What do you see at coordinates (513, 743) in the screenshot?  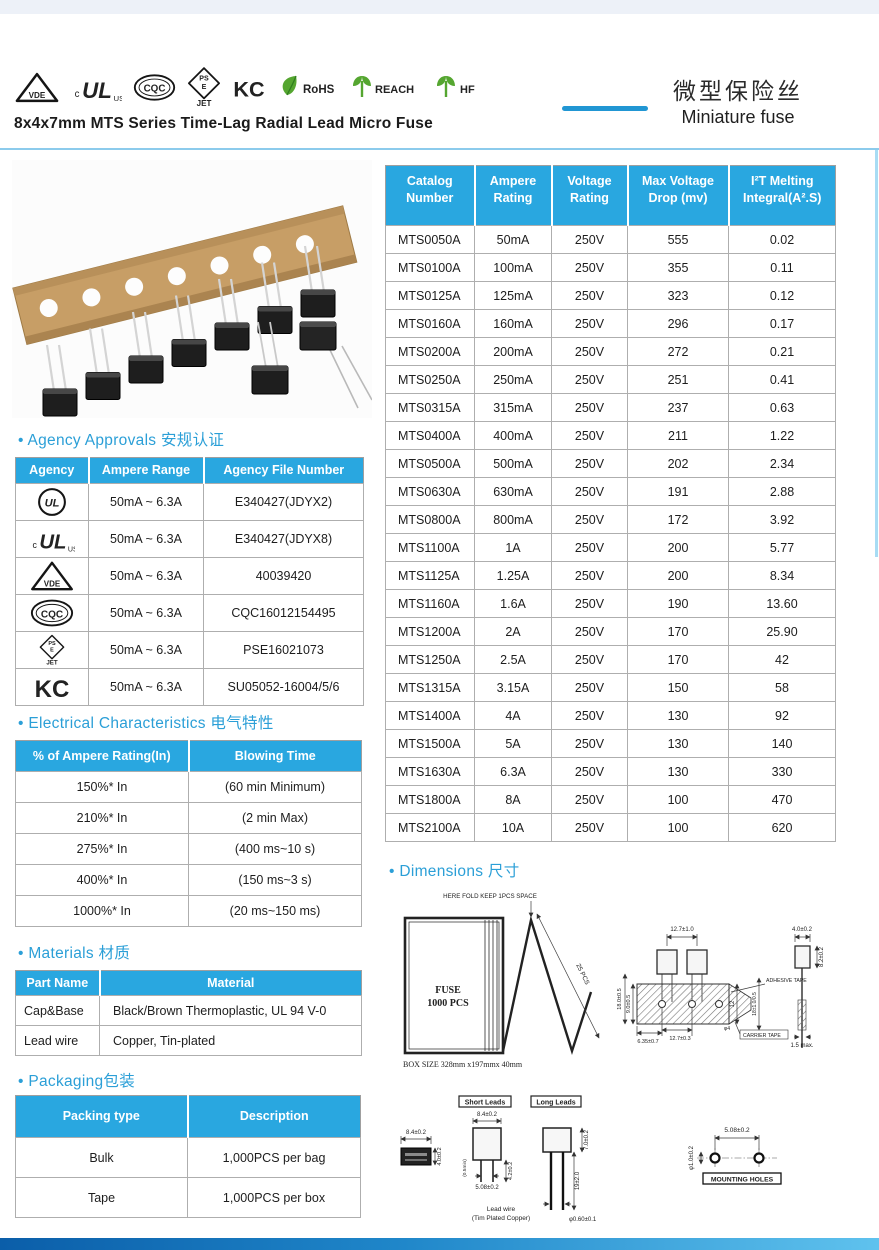 I see `table-cell: 5A` at bounding box center [513, 743].